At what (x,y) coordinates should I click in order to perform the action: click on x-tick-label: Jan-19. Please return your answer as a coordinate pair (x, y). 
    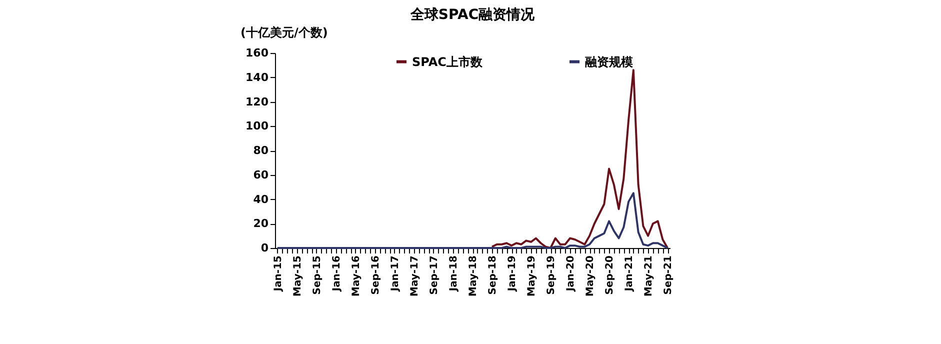
    Looking at the image, I should click on (512, 273).